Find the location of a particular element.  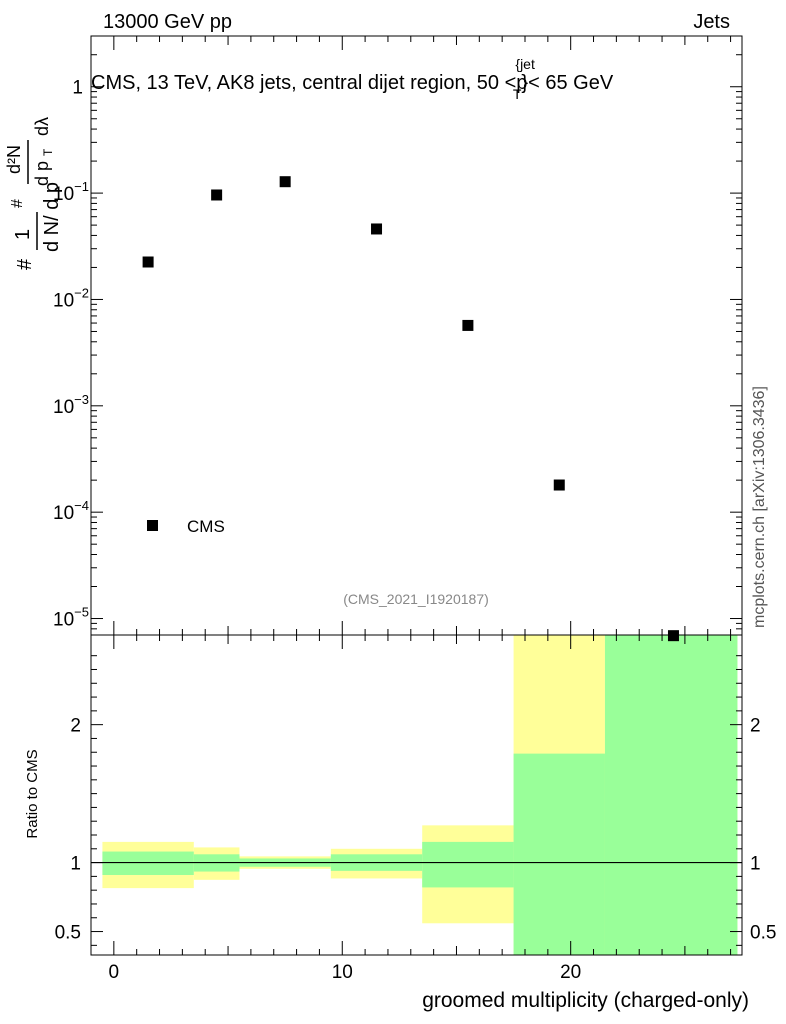

ylabel-hash-left: # is located at coordinates (25, 264).